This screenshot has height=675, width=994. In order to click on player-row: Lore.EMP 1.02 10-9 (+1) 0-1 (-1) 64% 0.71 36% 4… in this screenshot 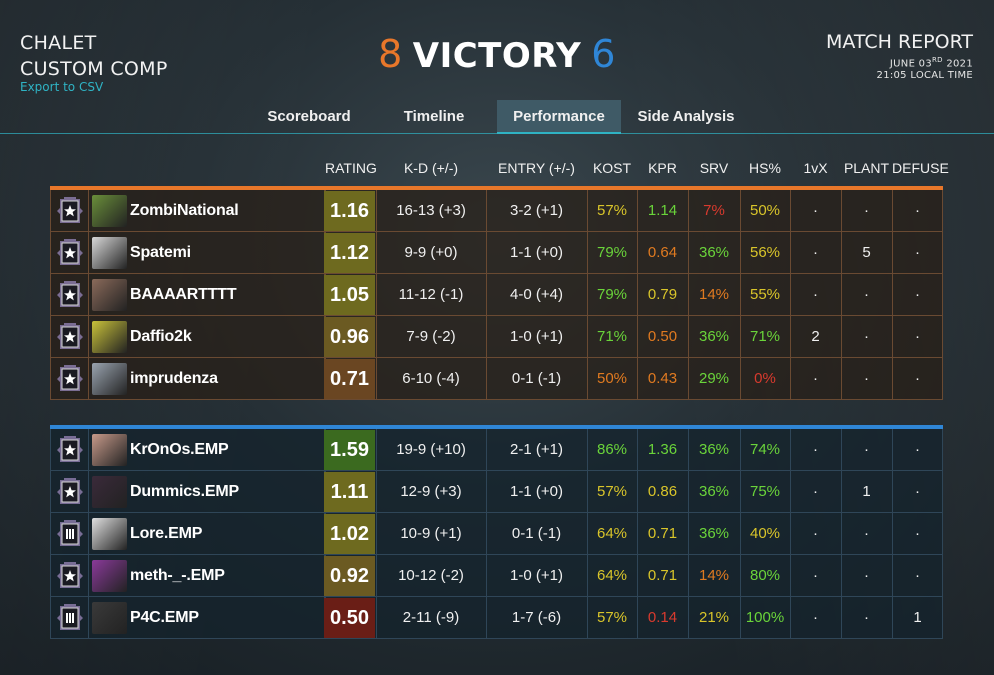, I will do `click(496, 534)`.